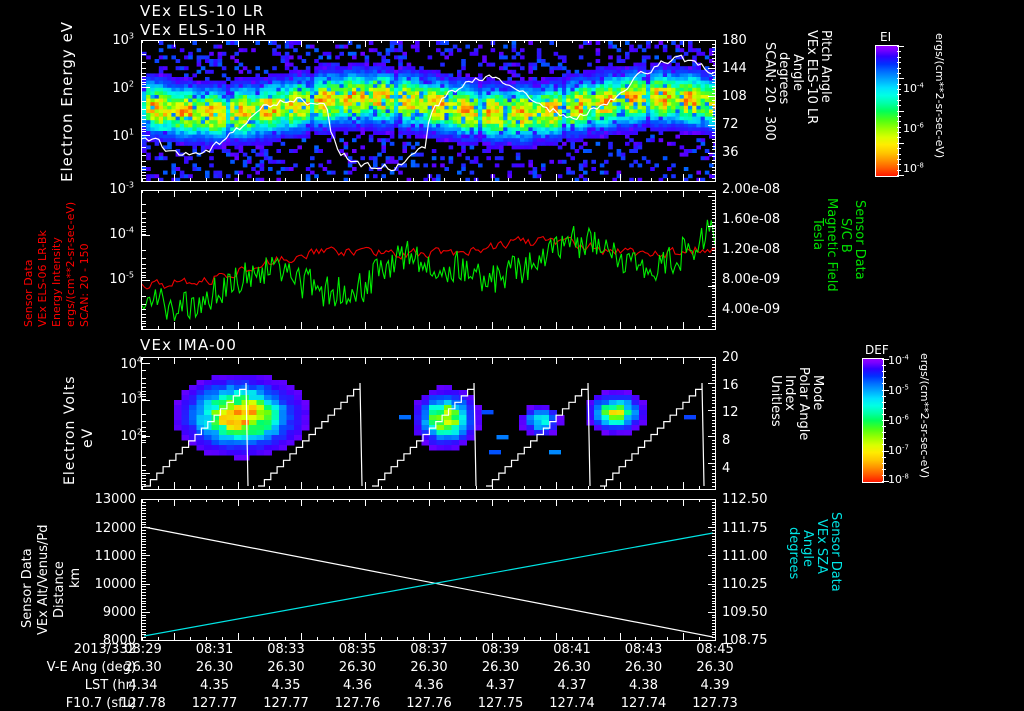  I want to click on panel4-r-ytick-5: 108.75, so click(745, 640).